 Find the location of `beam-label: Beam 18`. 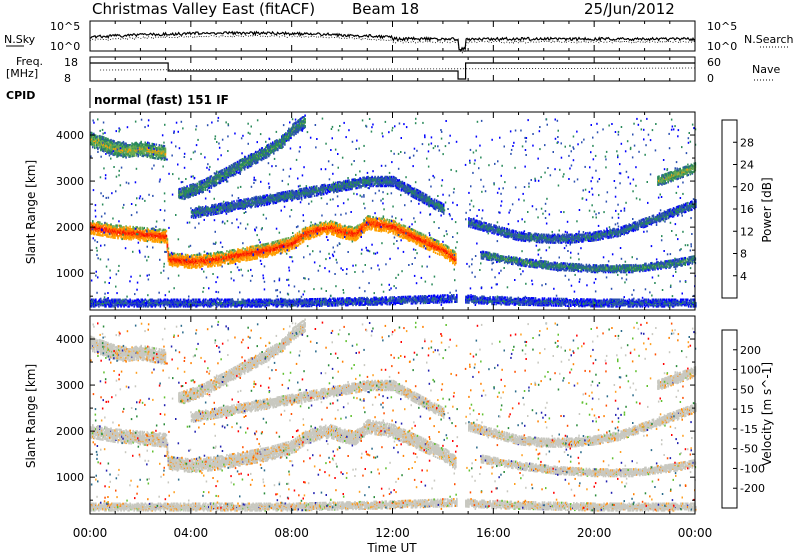

beam-label: Beam 18 is located at coordinates (385, 9).